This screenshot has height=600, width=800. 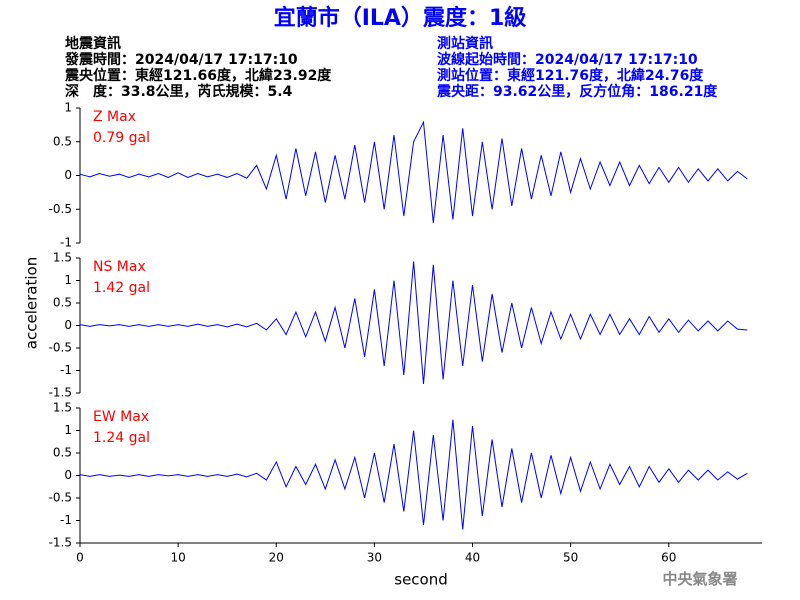 What do you see at coordinates (577, 91) in the screenshot?
I see `info-text: 震央距：93.62公里，反方位角：186.21度` at bounding box center [577, 91].